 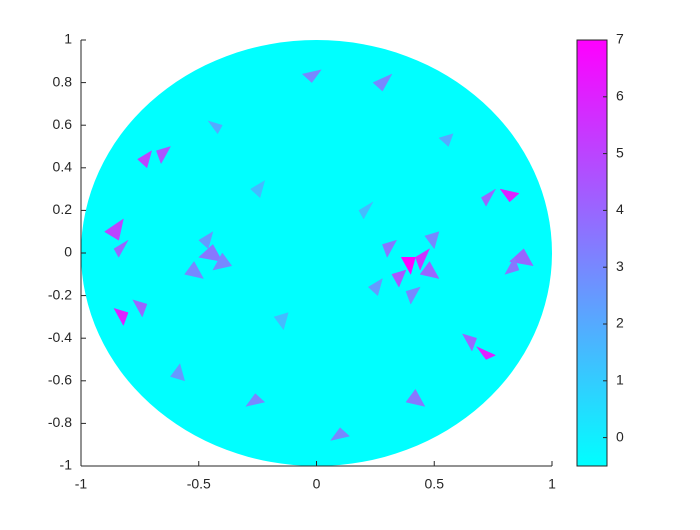 What do you see at coordinates (199, 484) in the screenshot?
I see `x-tick-label: -0.5` at bounding box center [199, 484].